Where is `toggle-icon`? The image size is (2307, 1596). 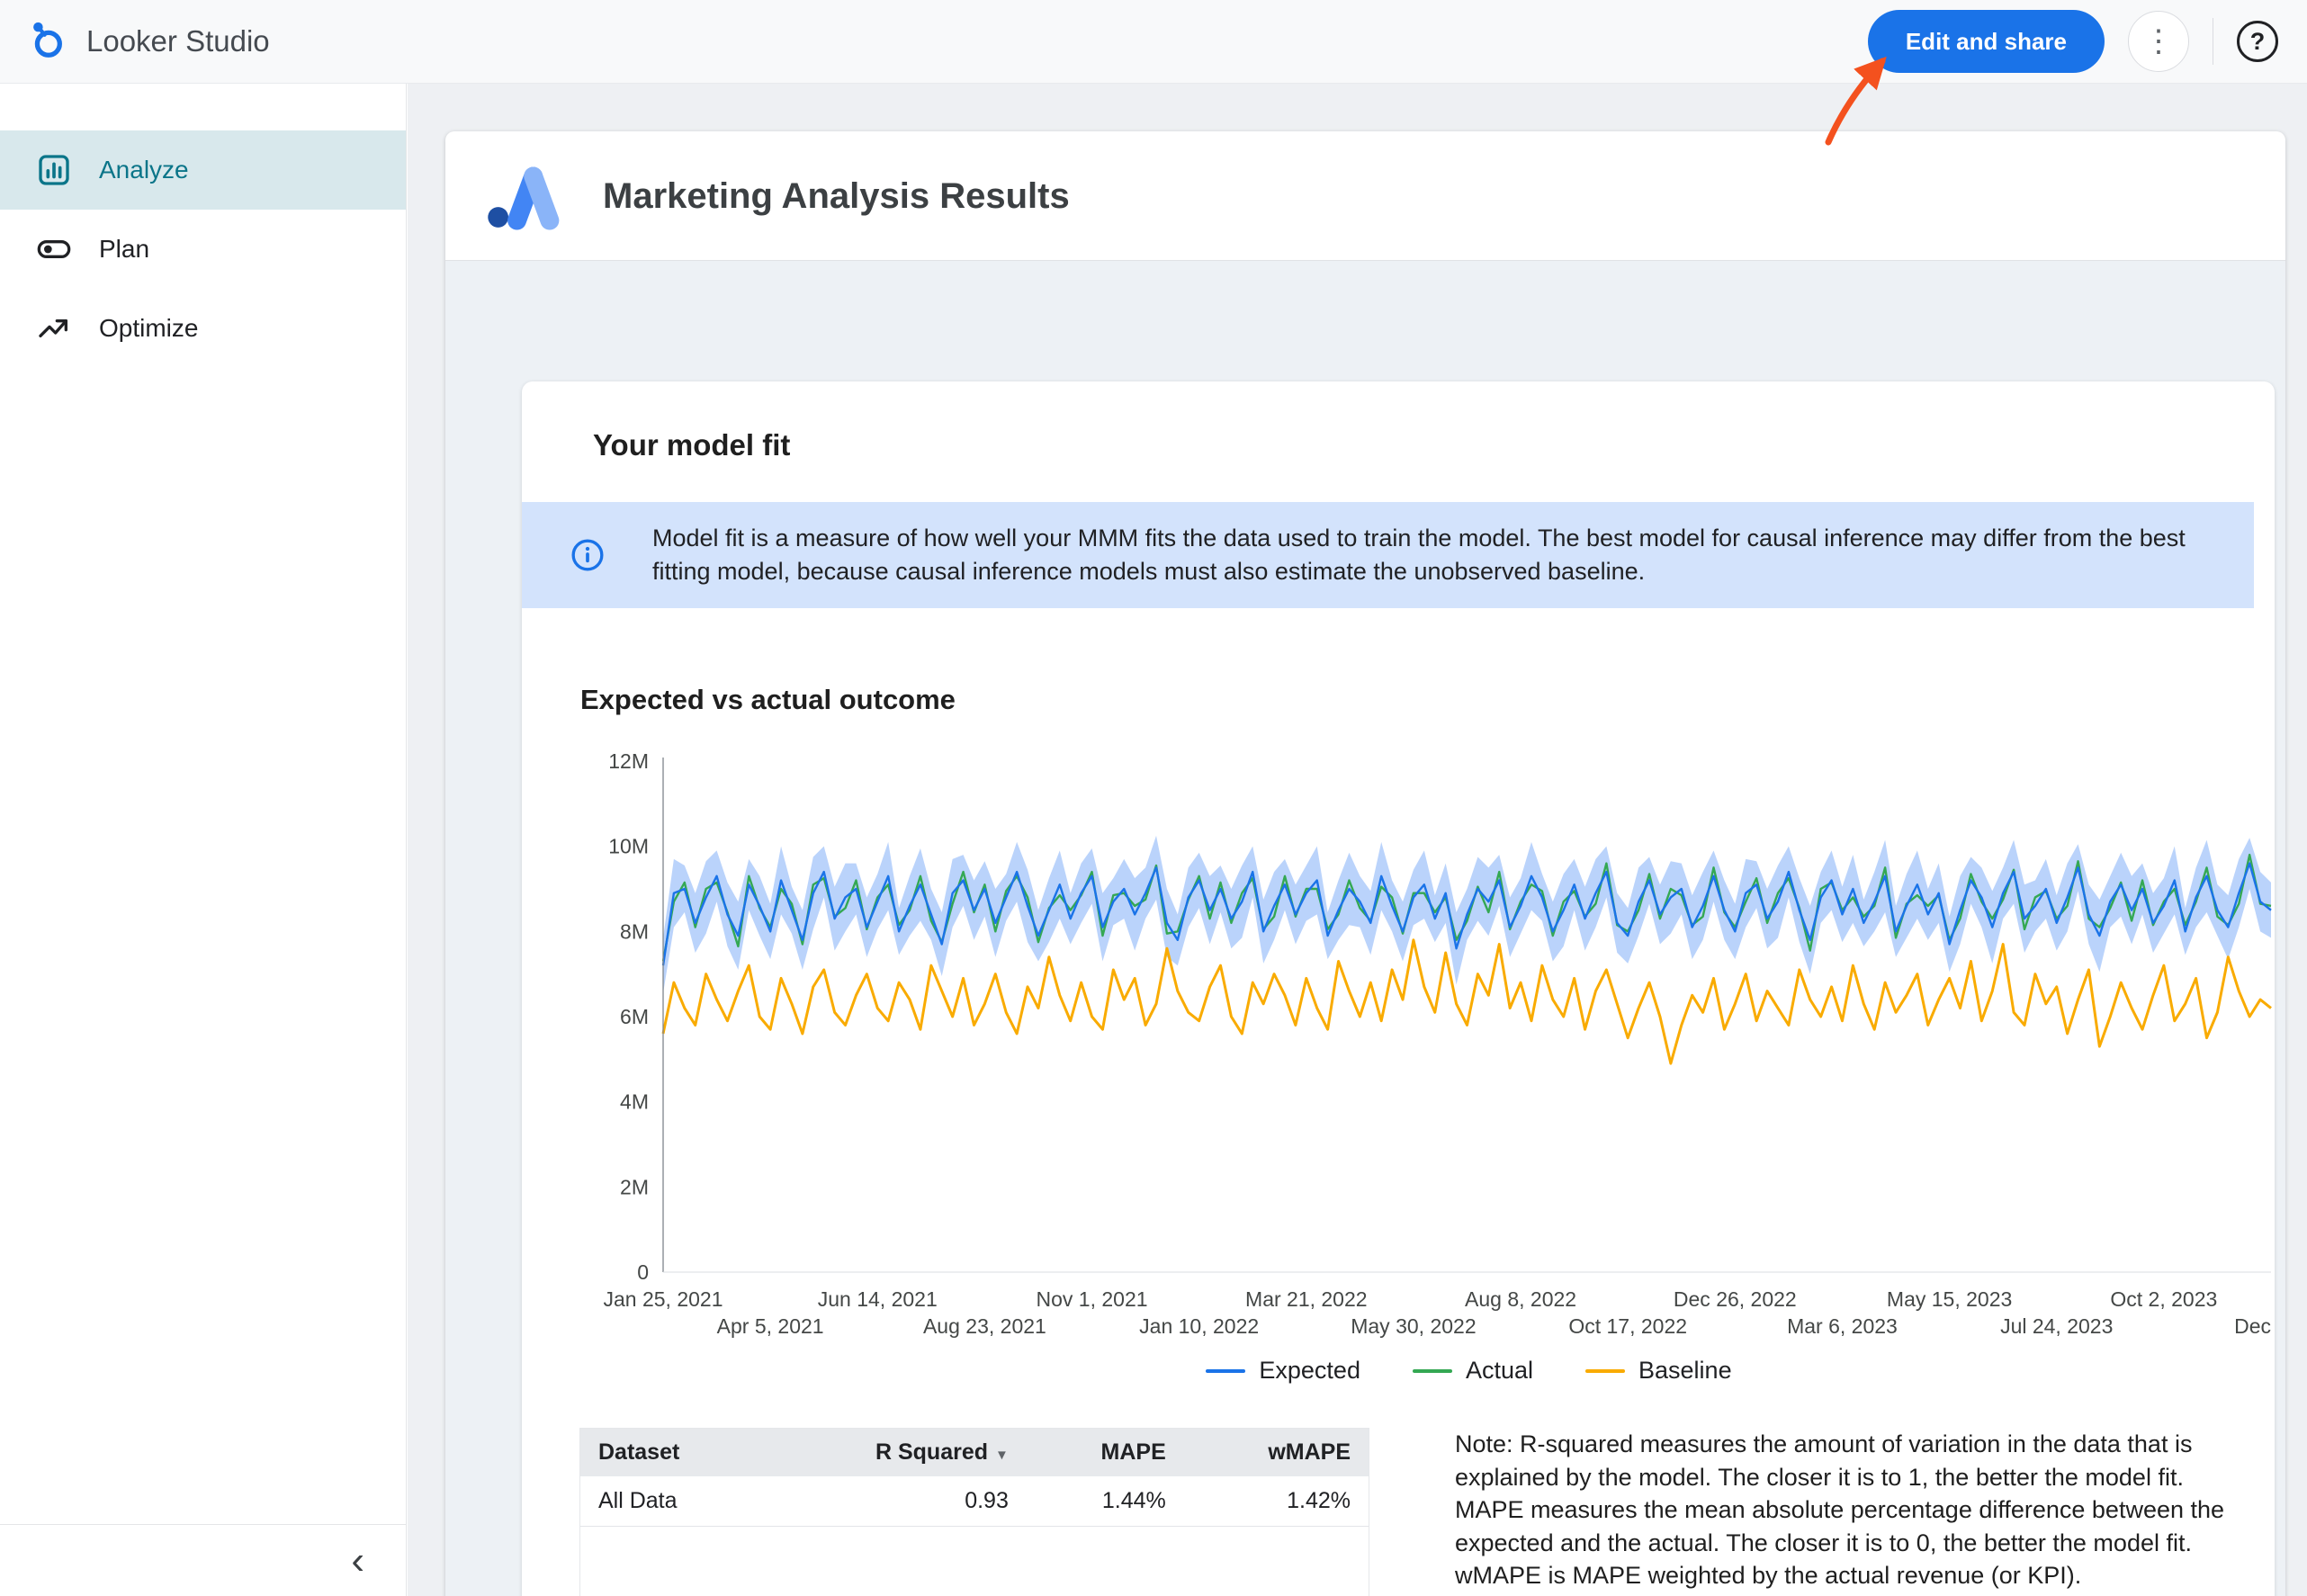 toggle-icon is located at coordinates (54, 249).